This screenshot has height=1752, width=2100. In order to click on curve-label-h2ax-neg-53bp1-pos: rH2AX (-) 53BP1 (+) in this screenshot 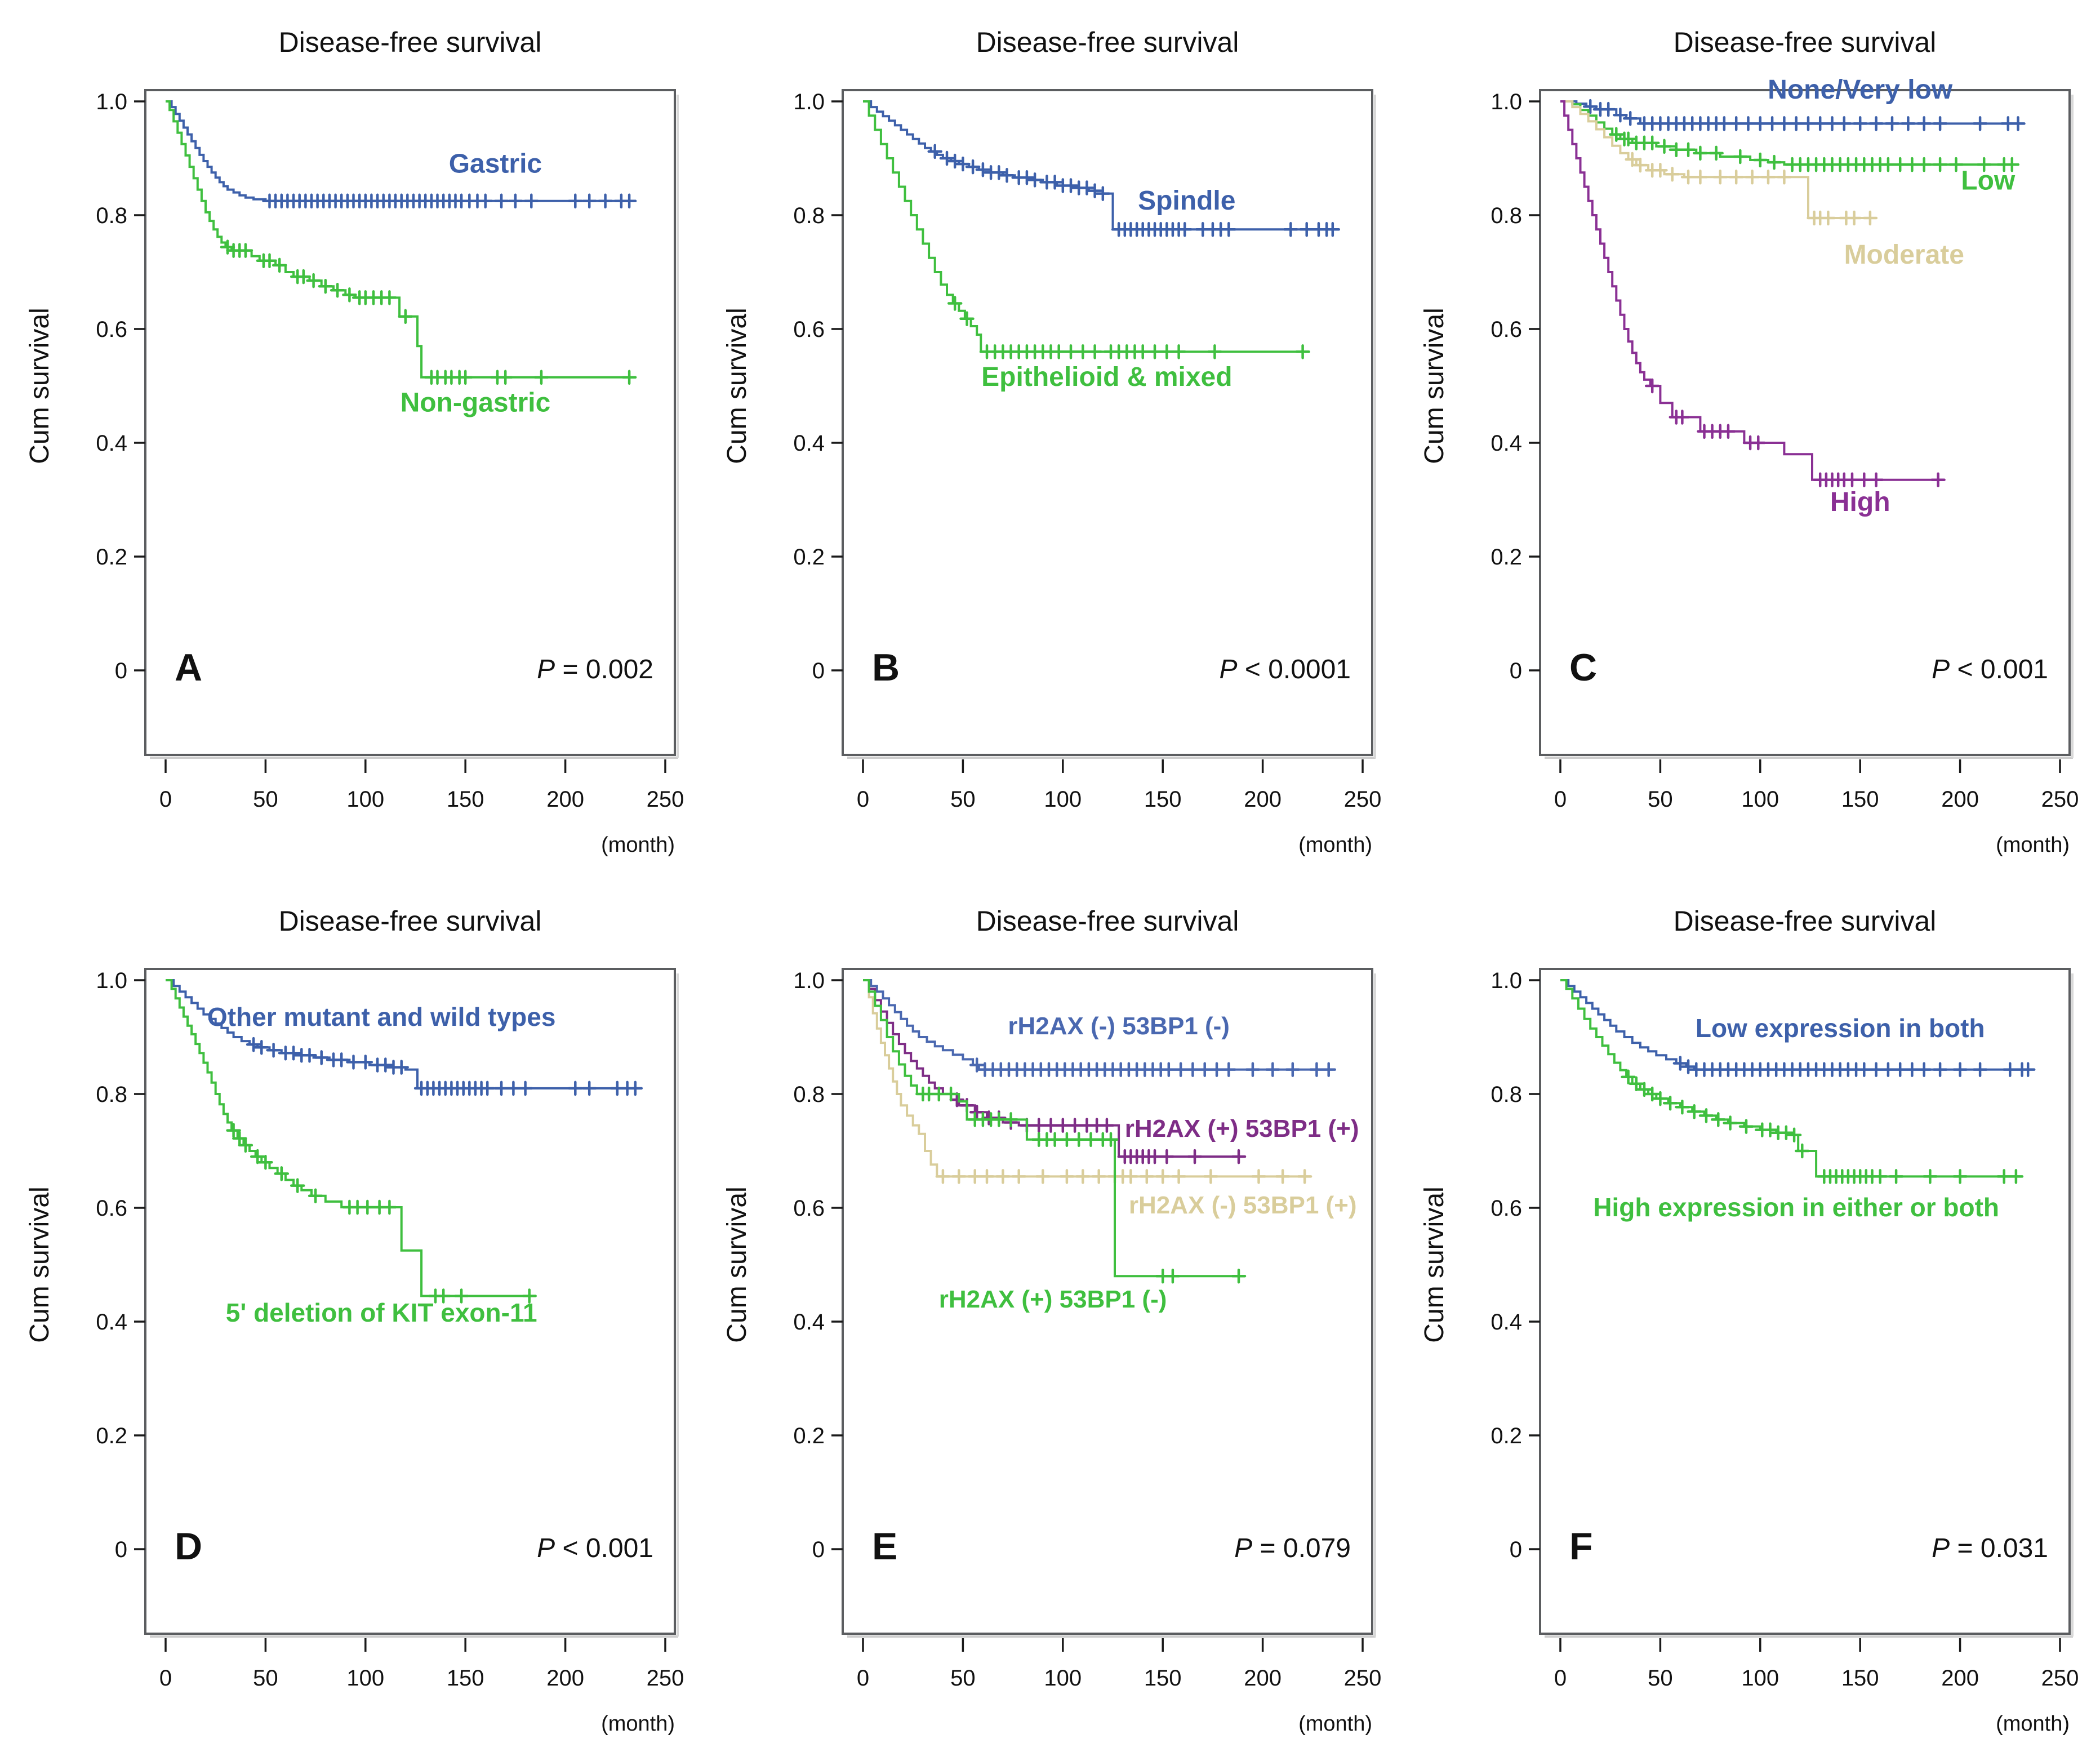, I will do `click(1243, 1205)`.